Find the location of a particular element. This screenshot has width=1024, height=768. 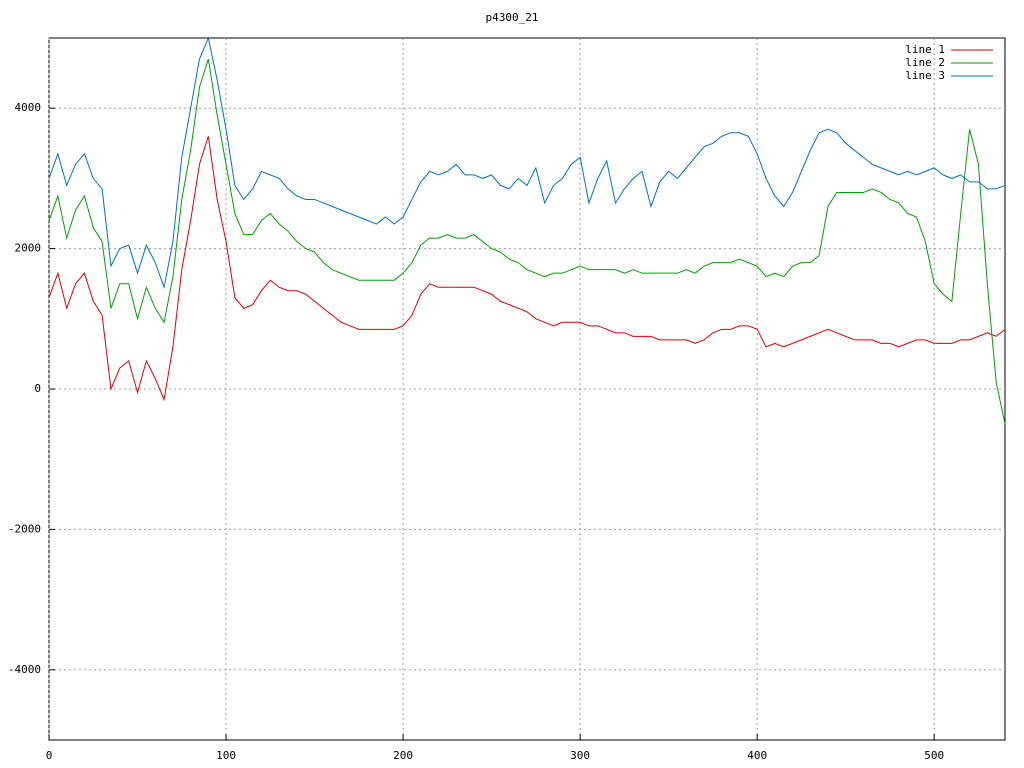

x-tick-label: 200 is located at coordinates (403, 755).